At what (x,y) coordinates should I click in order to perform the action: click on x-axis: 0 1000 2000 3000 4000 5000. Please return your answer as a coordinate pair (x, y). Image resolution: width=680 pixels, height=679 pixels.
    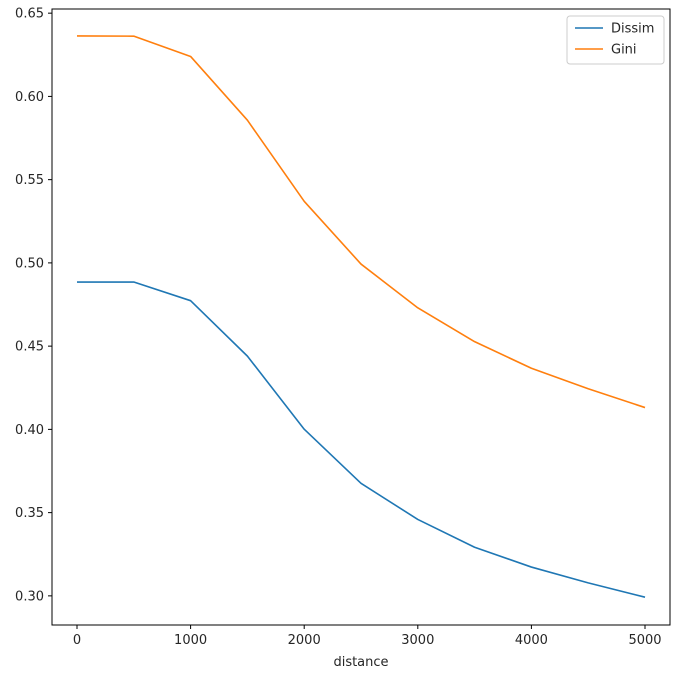
    Looking at the image, I should click on (367, 636).